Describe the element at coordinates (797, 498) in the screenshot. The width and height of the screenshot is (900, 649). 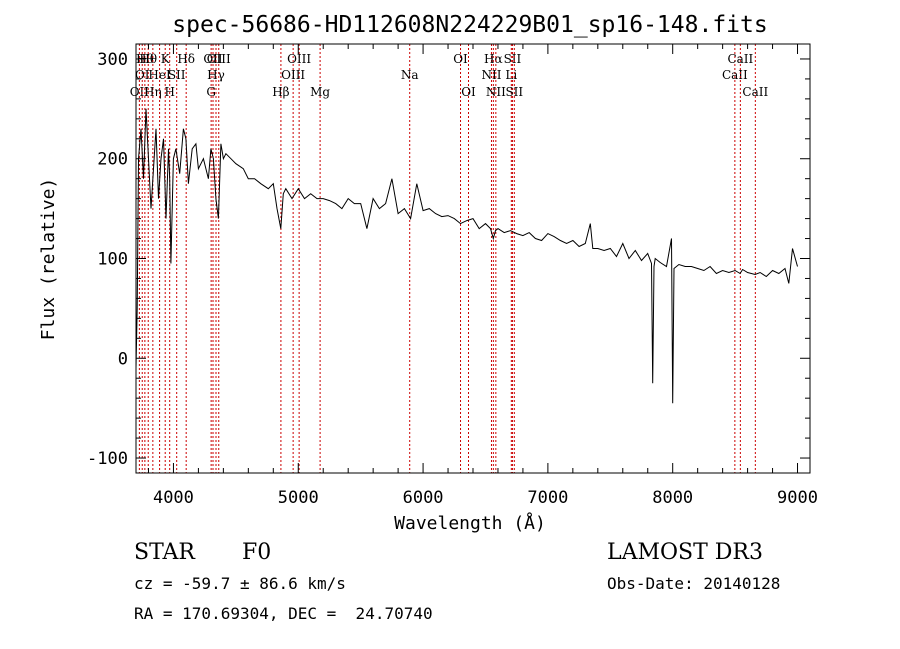
I see `x-tick-label: 9000` at that location.